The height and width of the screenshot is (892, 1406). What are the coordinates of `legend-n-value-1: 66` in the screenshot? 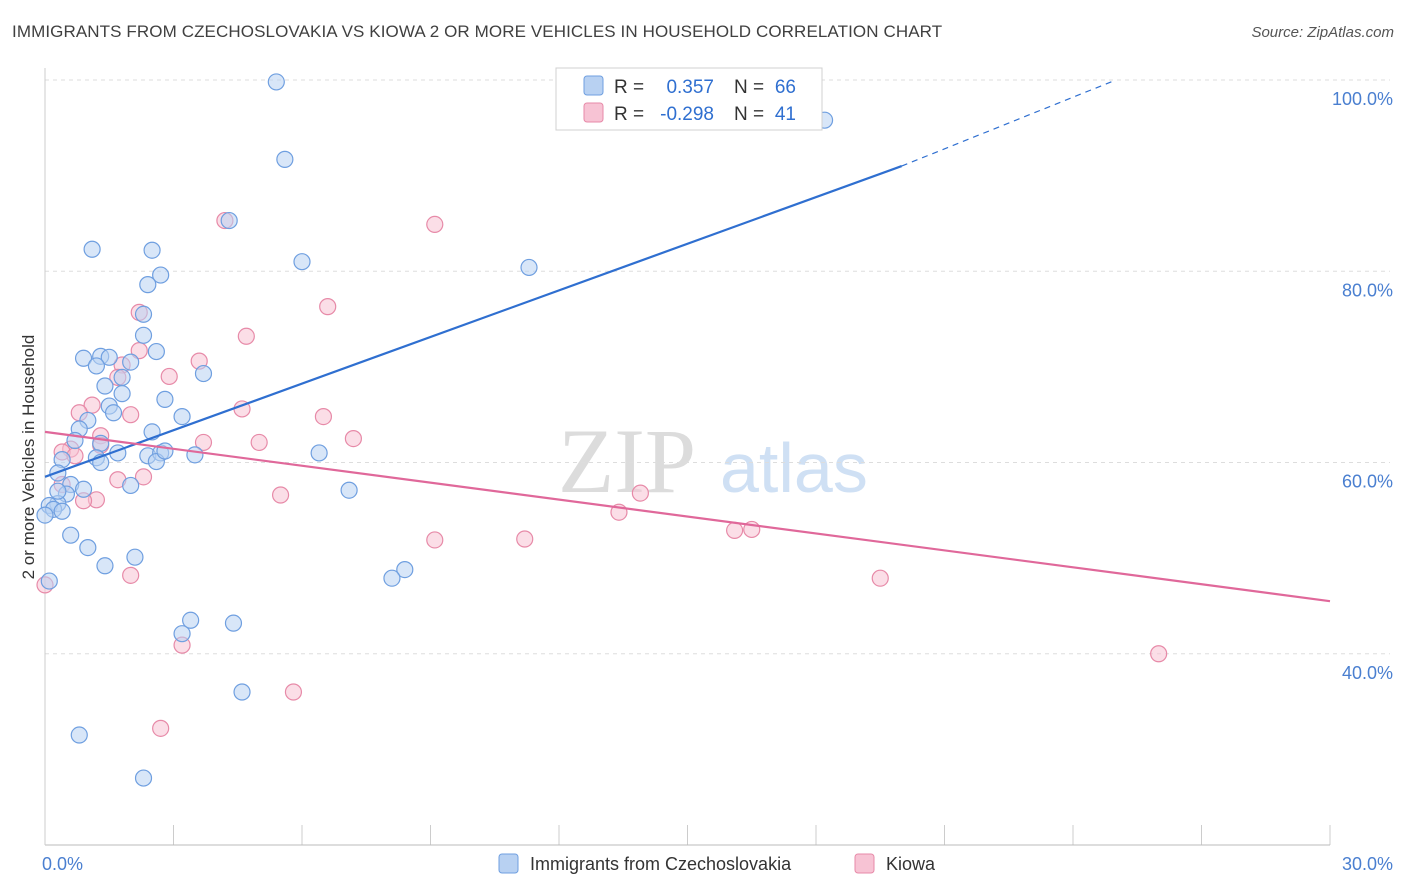 It's located at (785, 87).